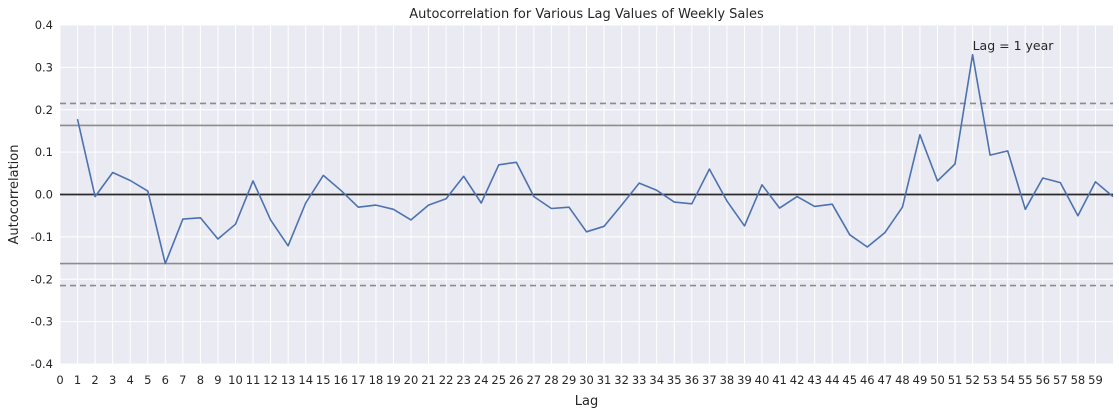 Image resolution: width=1119 pixels, height=415 pixels. I want to click on x-tick-label: 59, so click(1095, 380).